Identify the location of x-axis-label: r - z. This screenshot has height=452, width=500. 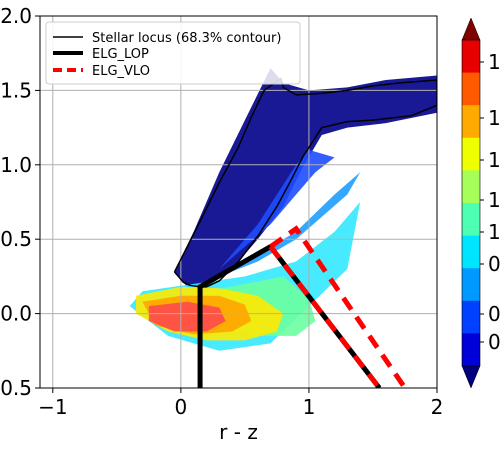
(238, 432).